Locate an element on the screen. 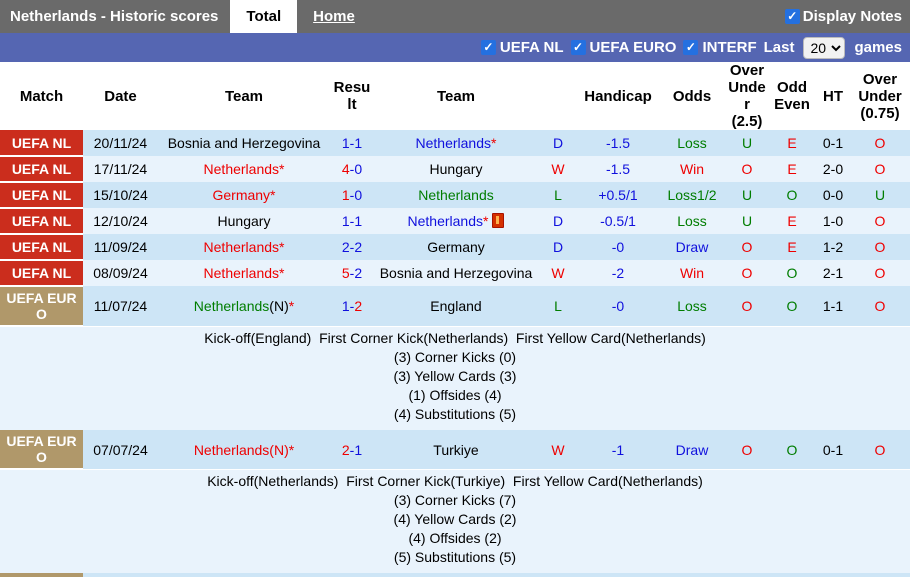  result-cell: 5-2 is located at coordinates (352, 273).